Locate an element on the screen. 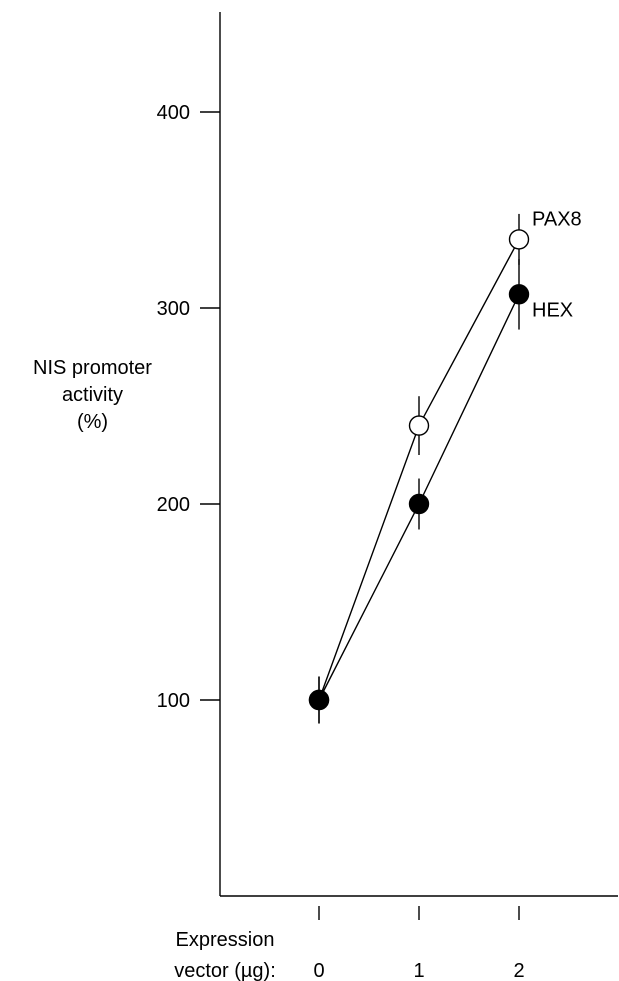 The image size is (619, 981). y-tick-label-100: 100 is located at coordinates (173, 701).